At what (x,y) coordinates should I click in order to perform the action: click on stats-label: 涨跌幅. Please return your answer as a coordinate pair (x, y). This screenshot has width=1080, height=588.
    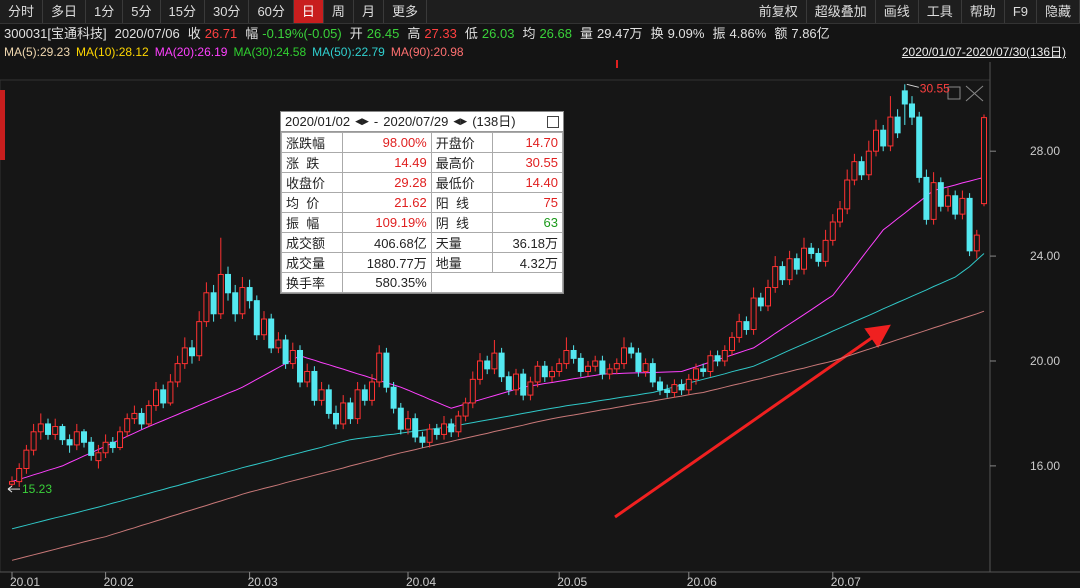
    Looking at the image, I should click on (312, 142).